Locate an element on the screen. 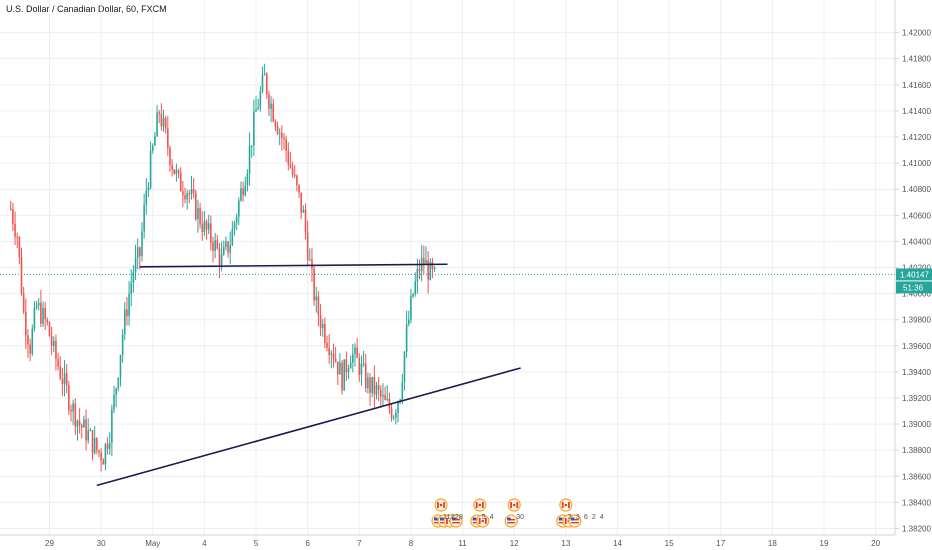  event-group: 11 22 8 is located at coordinates (447, 513).